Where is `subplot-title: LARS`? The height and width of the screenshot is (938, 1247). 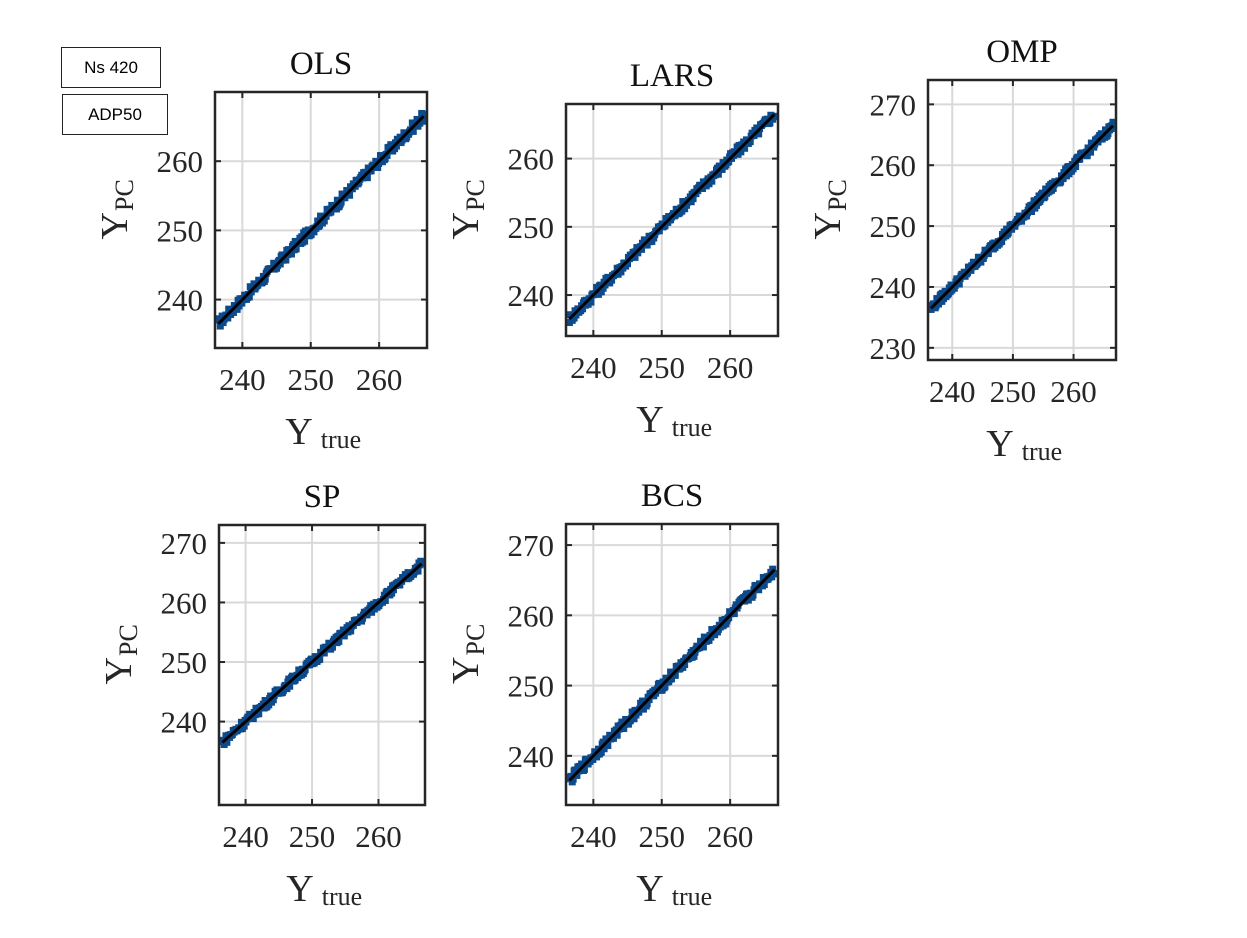 subplot-title: LARS is located at coordinates (672, 76).